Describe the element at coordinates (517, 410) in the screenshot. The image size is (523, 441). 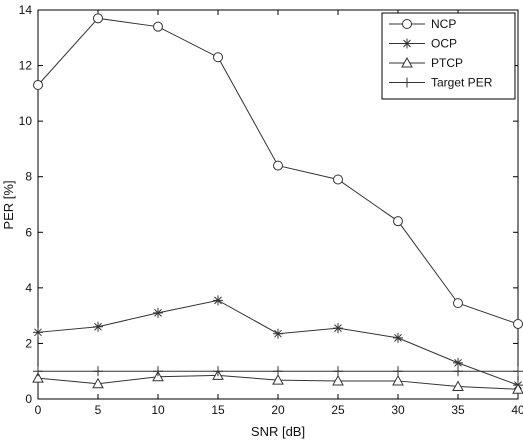
I see `x-tick-label: 40` at that location.